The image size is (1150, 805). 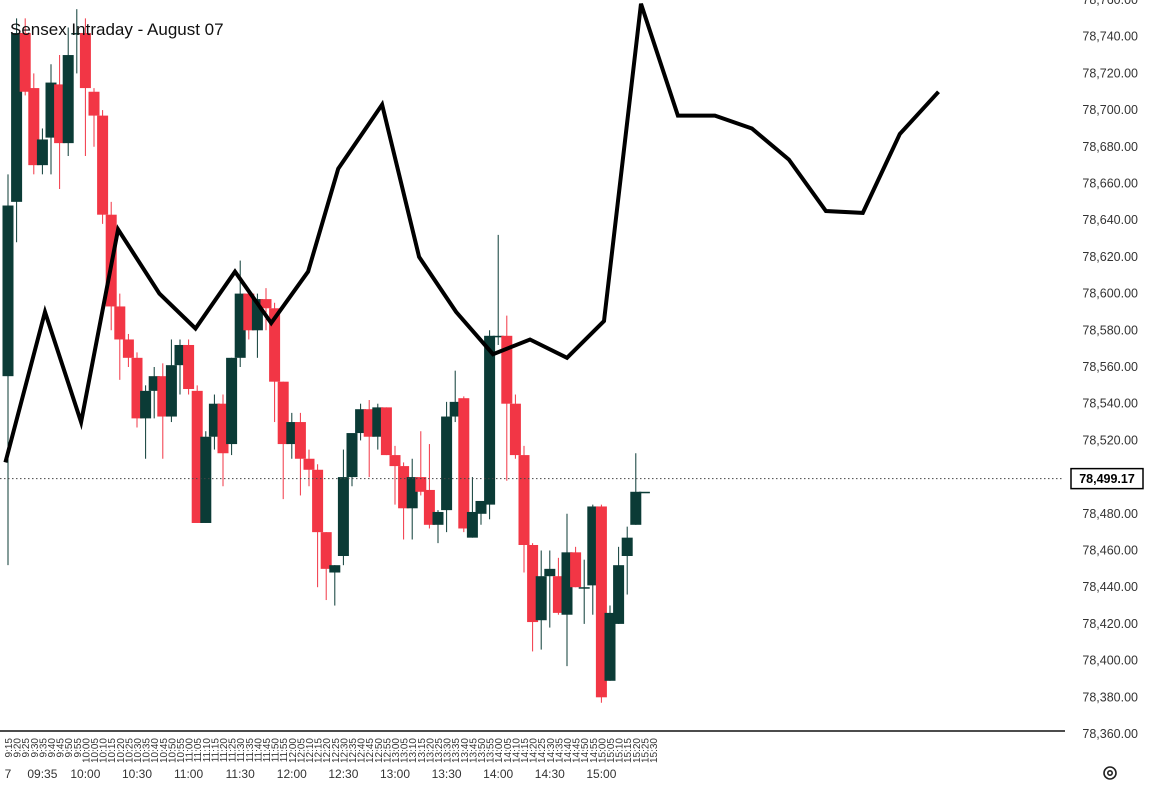 What do you see at coordinates (577, 750) in the screenshot?
I see `x-tick-label: 14:45` at bounding box center [577, 750].